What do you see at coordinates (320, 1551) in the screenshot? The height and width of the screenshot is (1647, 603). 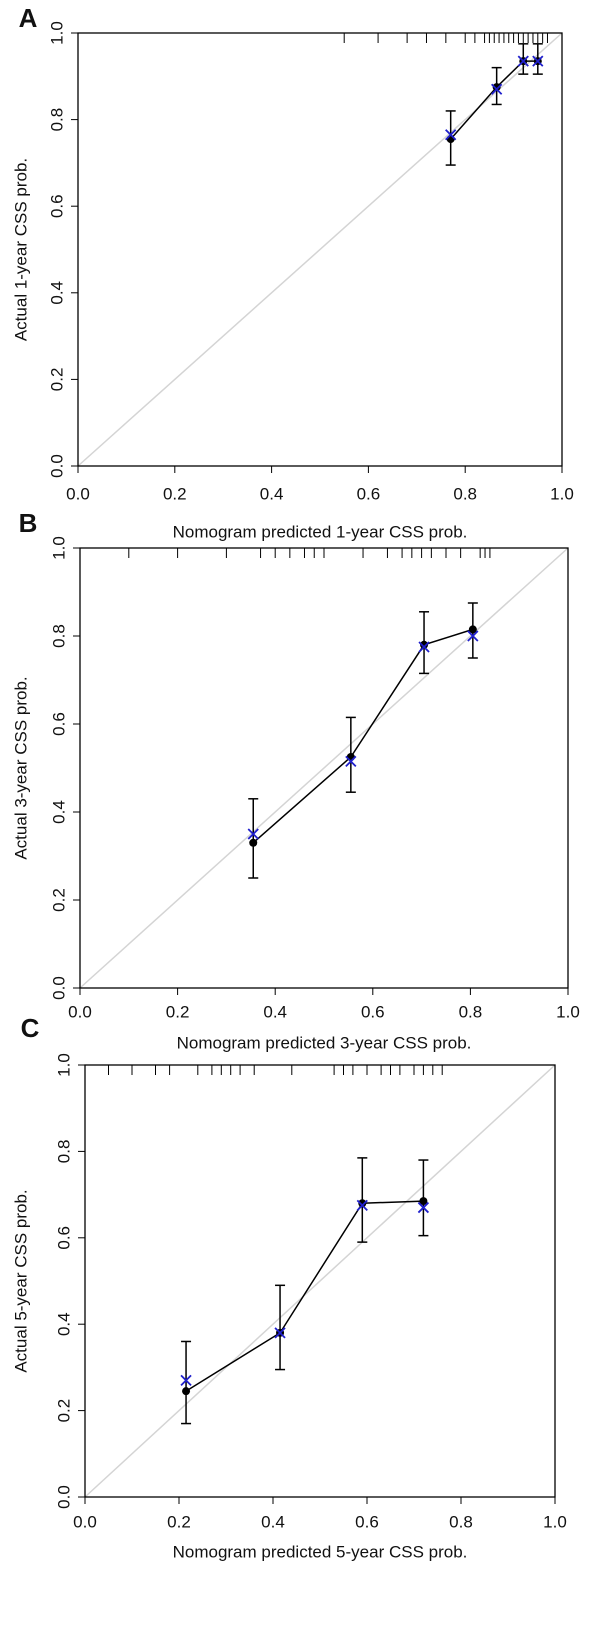 I see `x-axis-label: Nomogram predicted 5-year CSS prob.` at bounding box center [320, 1551].